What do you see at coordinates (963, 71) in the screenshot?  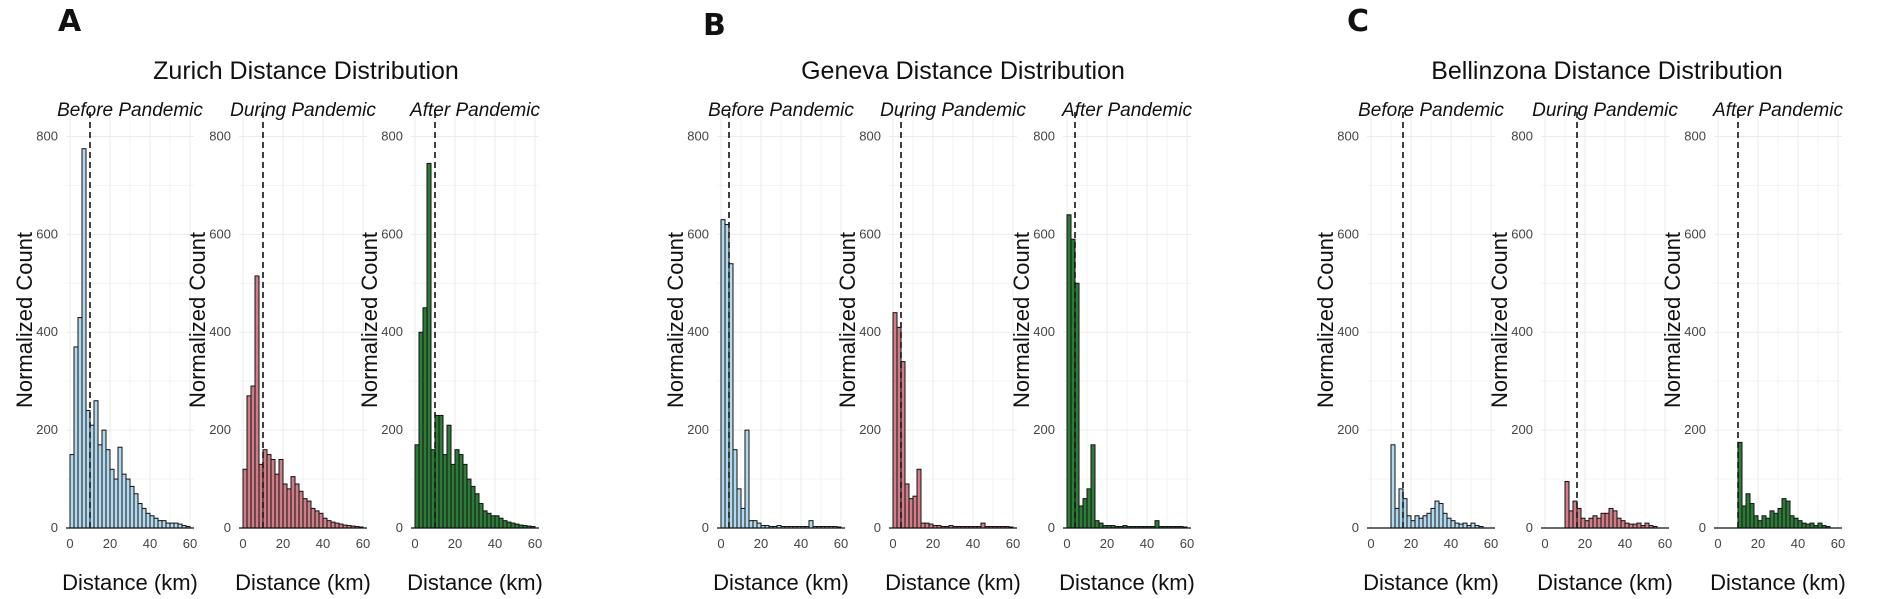 I see `group-title: Geneva Distance Distribution` at bounding box center [963, 71].